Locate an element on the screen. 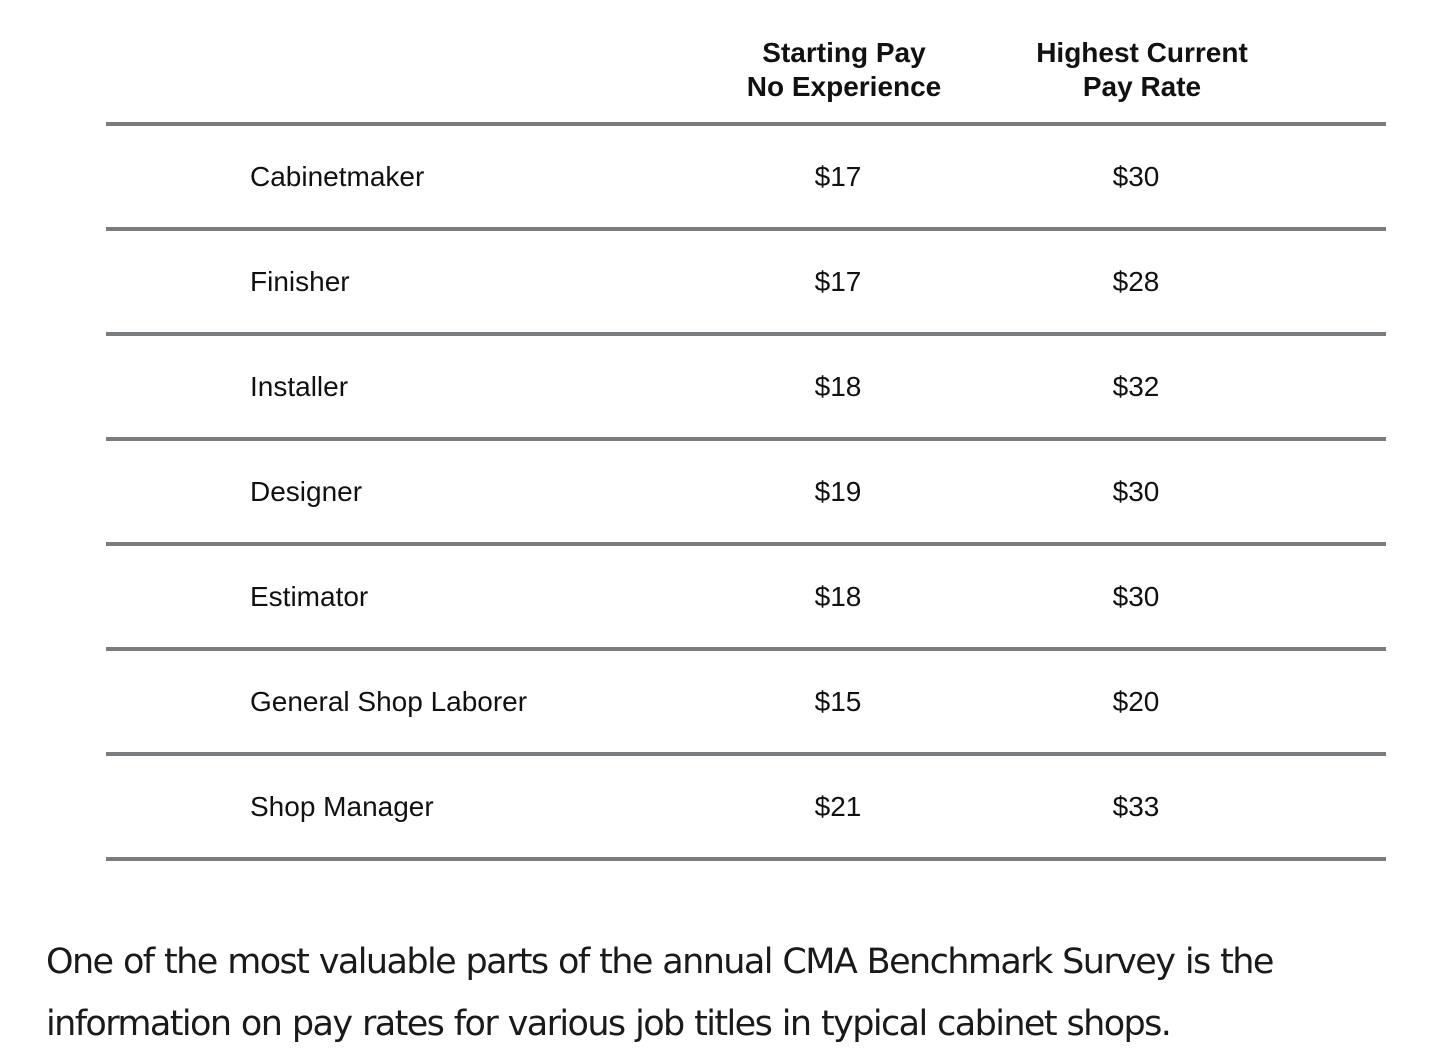  highest-pay-cell: $33 is located at coordinates (1136, 806).